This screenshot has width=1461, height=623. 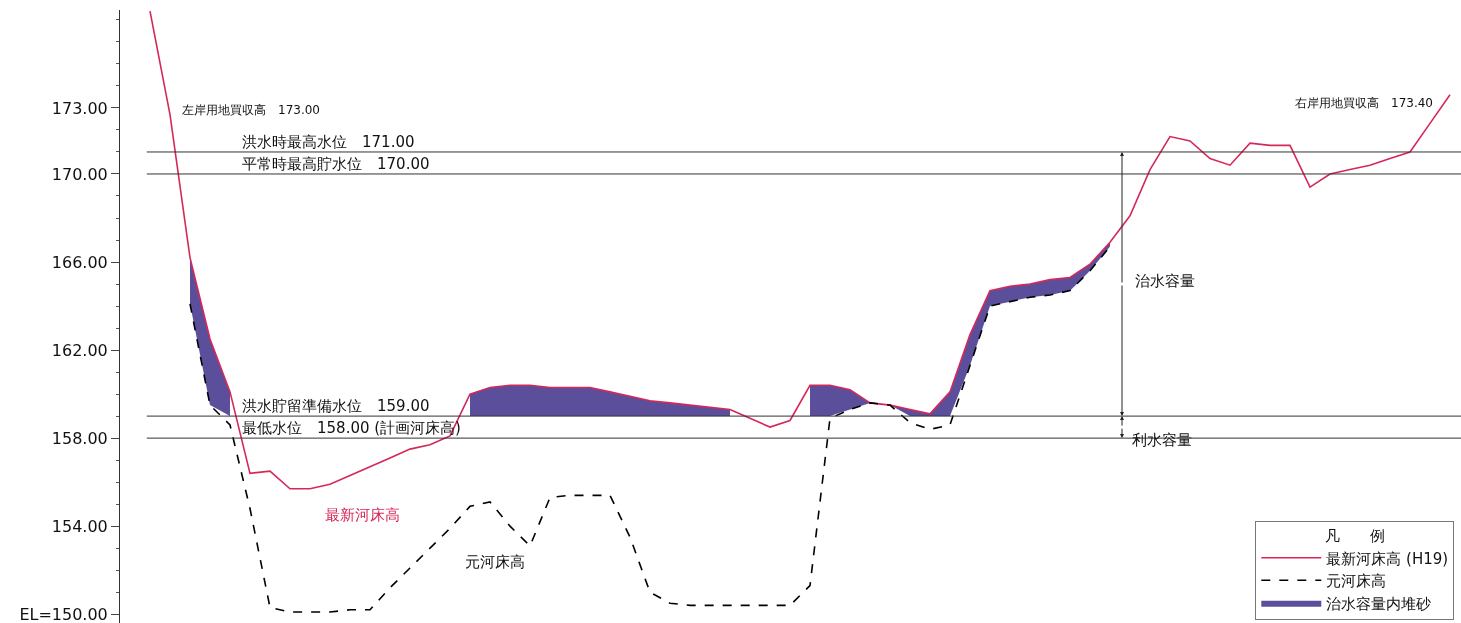 What do you see at coordinates (328, 142) in the screenshot?
I see `ref-line-label: 洪水時最高水位 171.00` at bounding box center [328, 142].